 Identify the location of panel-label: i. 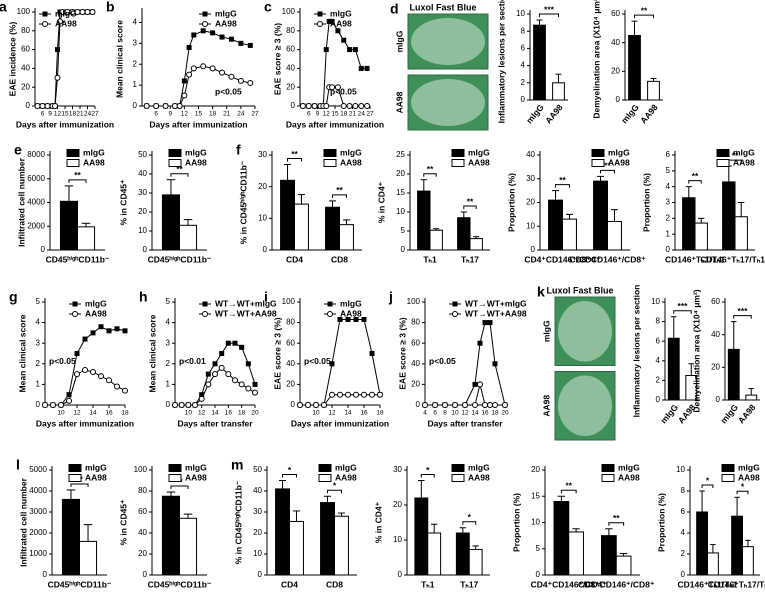
(266, 297).